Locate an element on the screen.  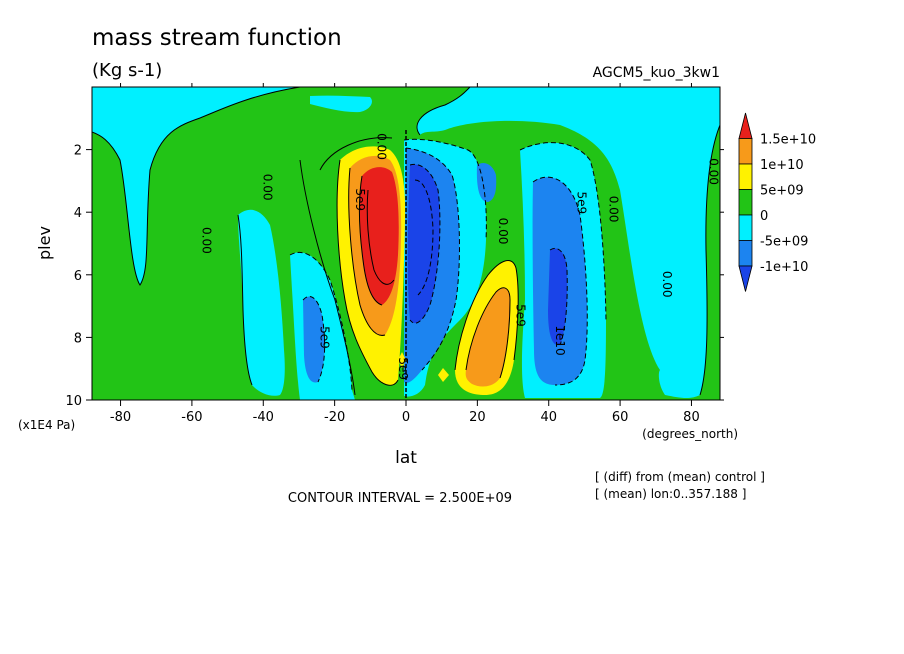
y-axis-units: (x1E4 Pa) is located at coordinates (46, 425).